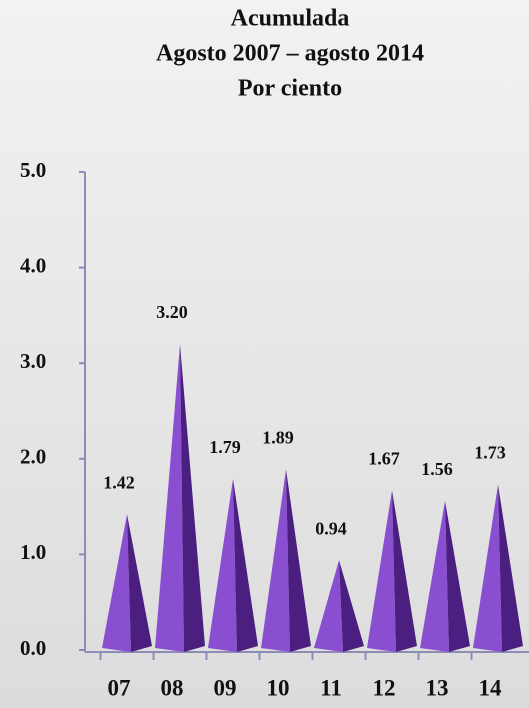  Describe the element at coordinates (33, 648) in the screenshot. I see `y-tick-label: 0.0` at that location.